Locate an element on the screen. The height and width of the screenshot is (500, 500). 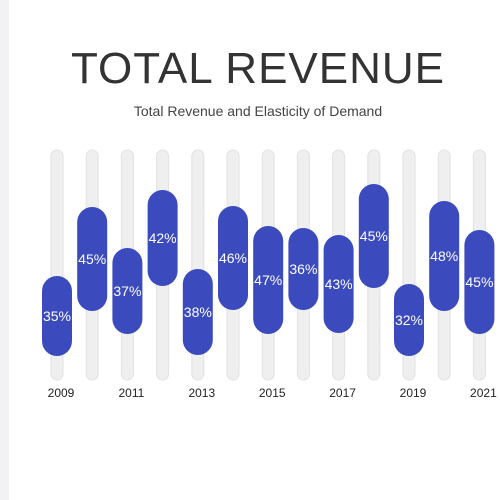
bar-2016 is located at coordinates (303, 269).